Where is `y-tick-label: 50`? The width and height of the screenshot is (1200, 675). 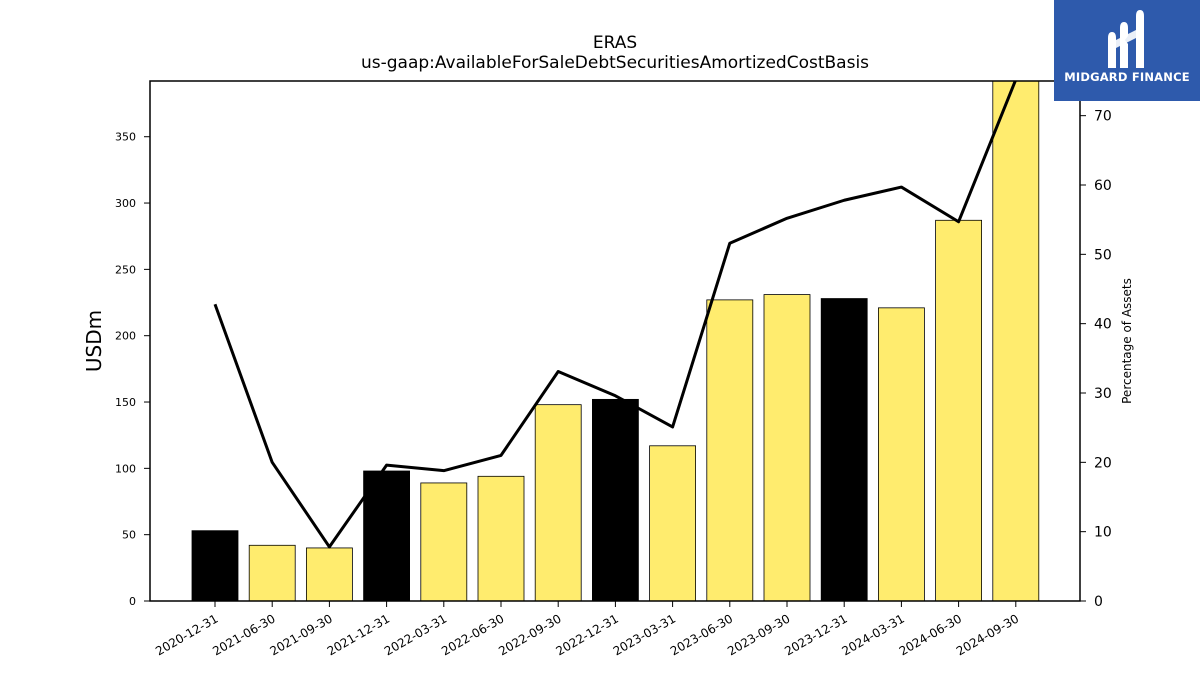 y-tick-label: 50 is located at coordinates (129, 535).